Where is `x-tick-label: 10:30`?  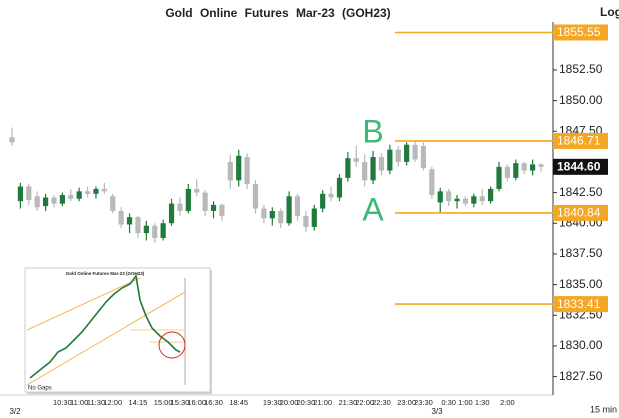 x-tick-label: 10:30 is located at coordinates (62, 402).